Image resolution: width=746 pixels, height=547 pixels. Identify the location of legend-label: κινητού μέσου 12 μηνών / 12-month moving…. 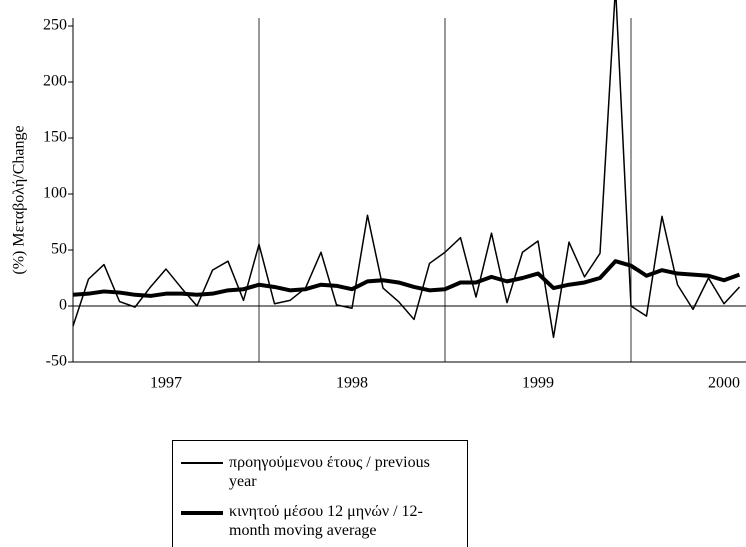
(326, 521).